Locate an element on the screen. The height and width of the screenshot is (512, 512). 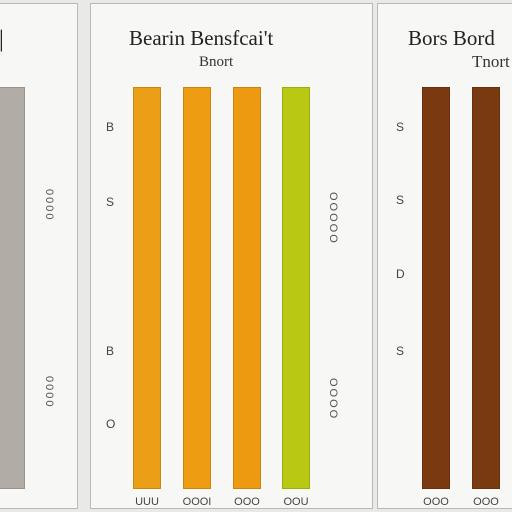
center-chart-subtitle: Bnort is located at coordinates (216, 62).